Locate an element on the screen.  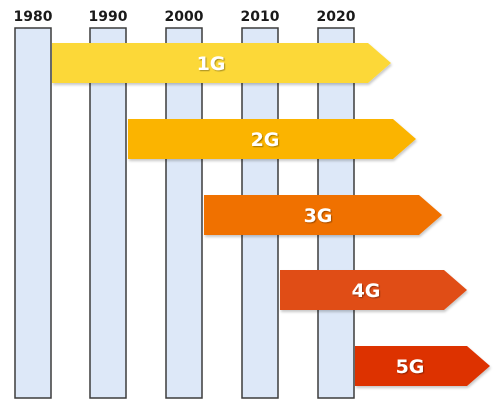
year-column-1980 is located at coordinates (33, 213).